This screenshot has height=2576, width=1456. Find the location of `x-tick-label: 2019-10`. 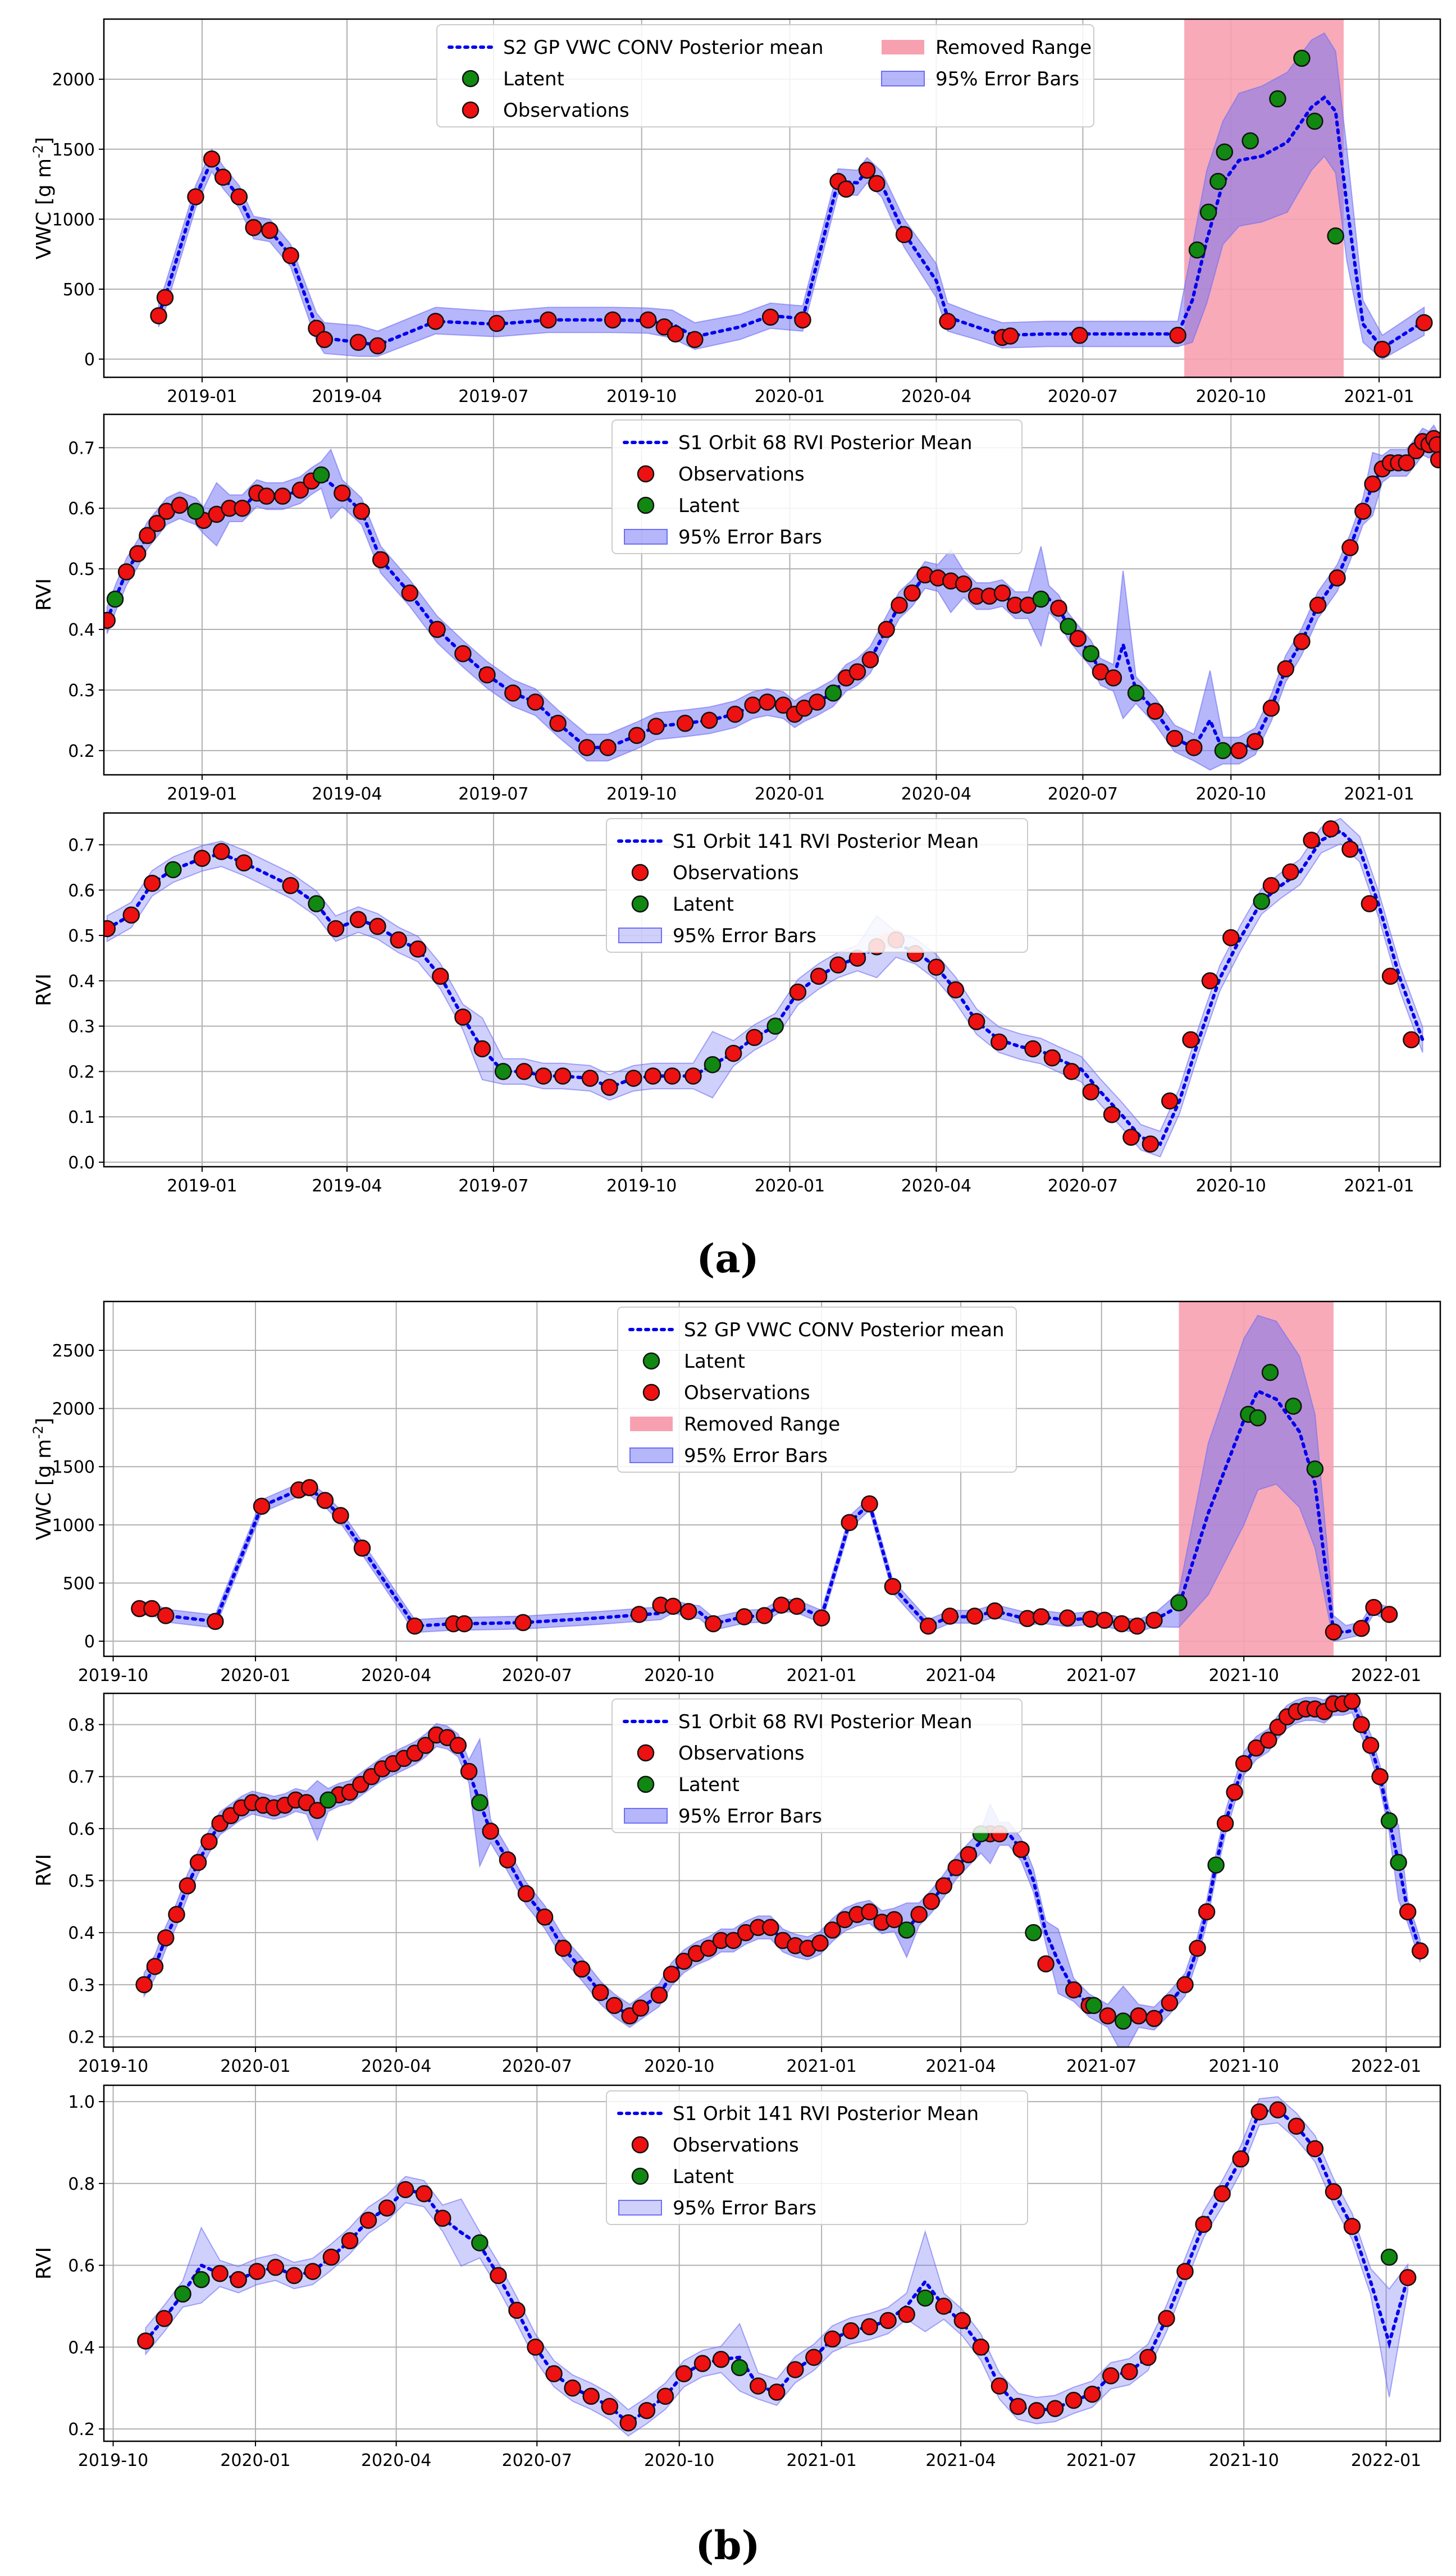

x-tick-label: 2019-10 is located at coordinates (641, 1186).